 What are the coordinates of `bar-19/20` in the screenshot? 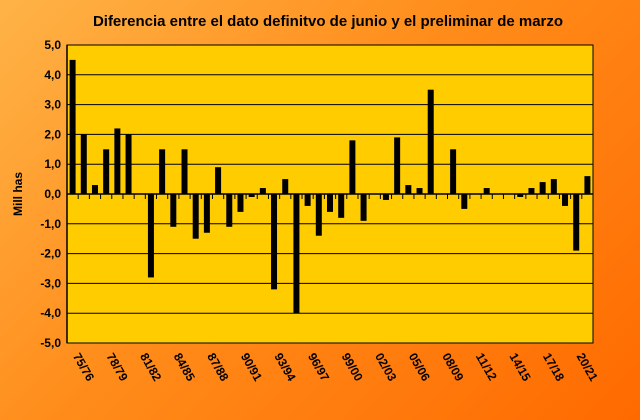 It's located at (565, 200).